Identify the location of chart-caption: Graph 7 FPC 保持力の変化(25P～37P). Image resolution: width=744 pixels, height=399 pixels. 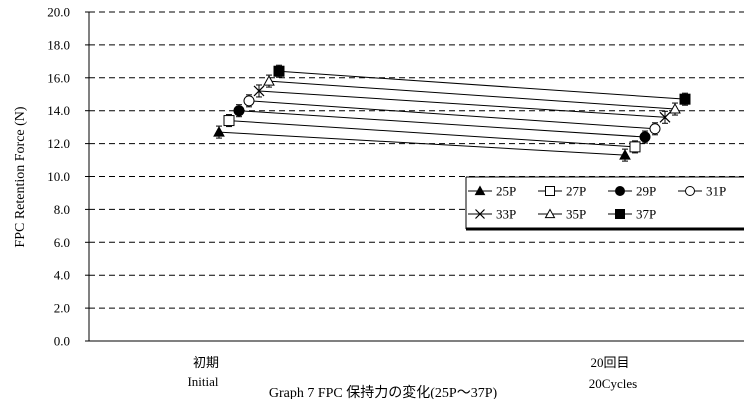
(383, 391).